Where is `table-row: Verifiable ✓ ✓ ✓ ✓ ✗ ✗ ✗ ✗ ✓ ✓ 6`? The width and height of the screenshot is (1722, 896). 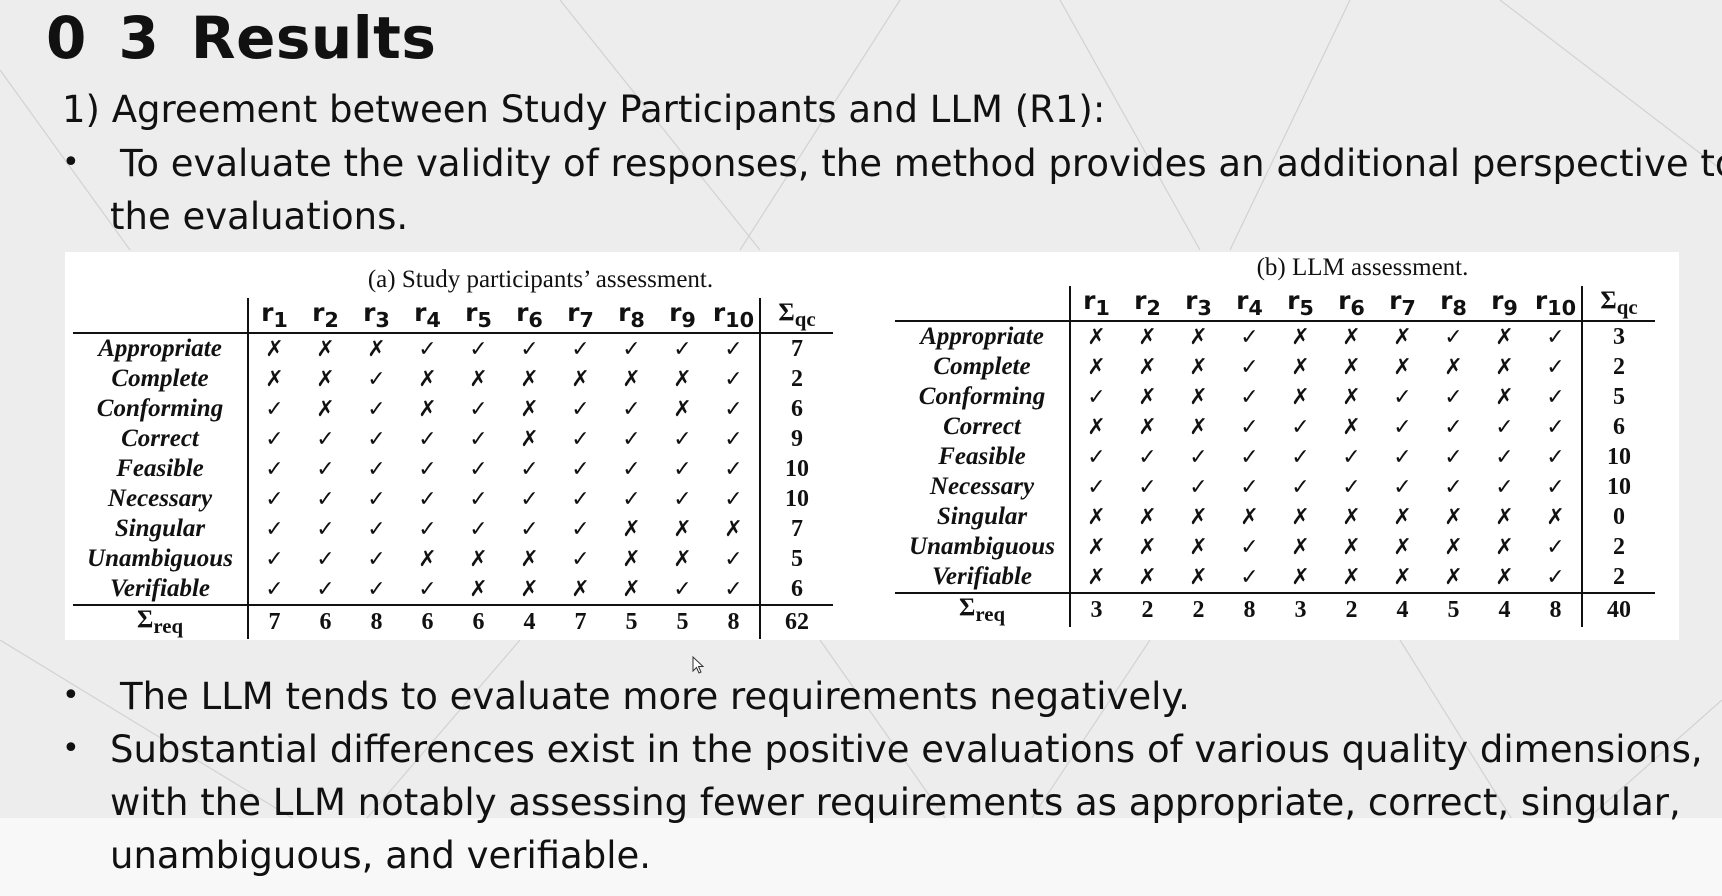 table-row: Verifiable ✓ ✓ ✓ ✓ ✗ ✗ ✗ ✗ ✓ ✓ 6 is located at coordinates (453, 589).